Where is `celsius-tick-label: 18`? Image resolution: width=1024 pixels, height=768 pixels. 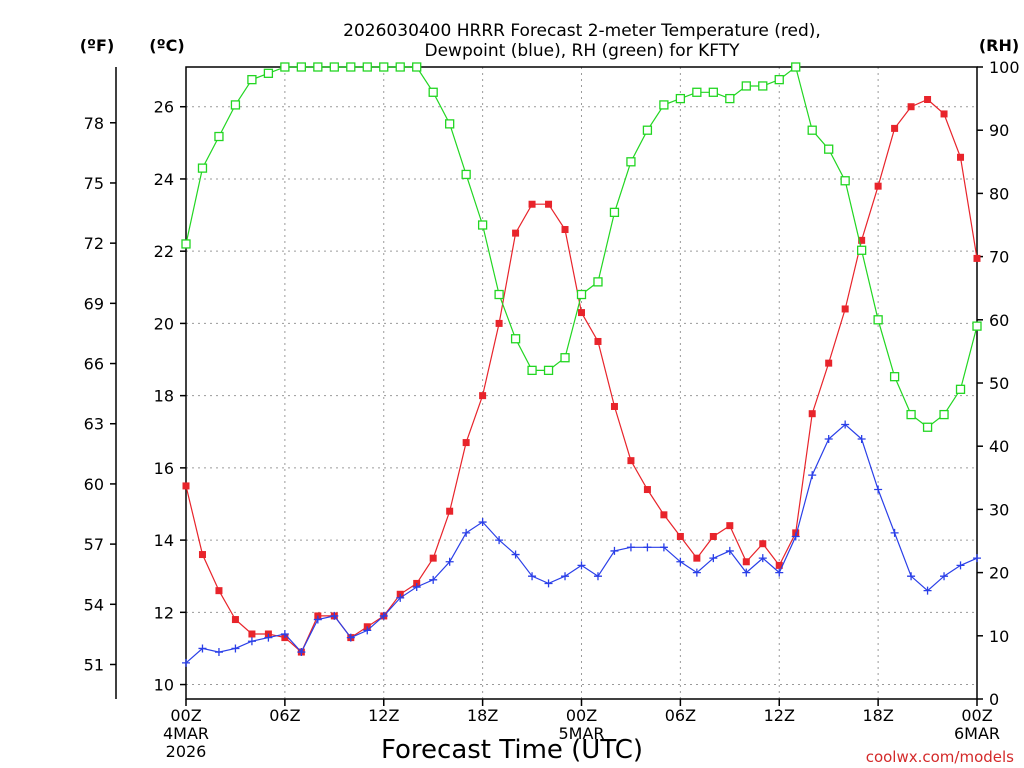 celsius-tick-label: 18 is located at coordinates (164, 396).